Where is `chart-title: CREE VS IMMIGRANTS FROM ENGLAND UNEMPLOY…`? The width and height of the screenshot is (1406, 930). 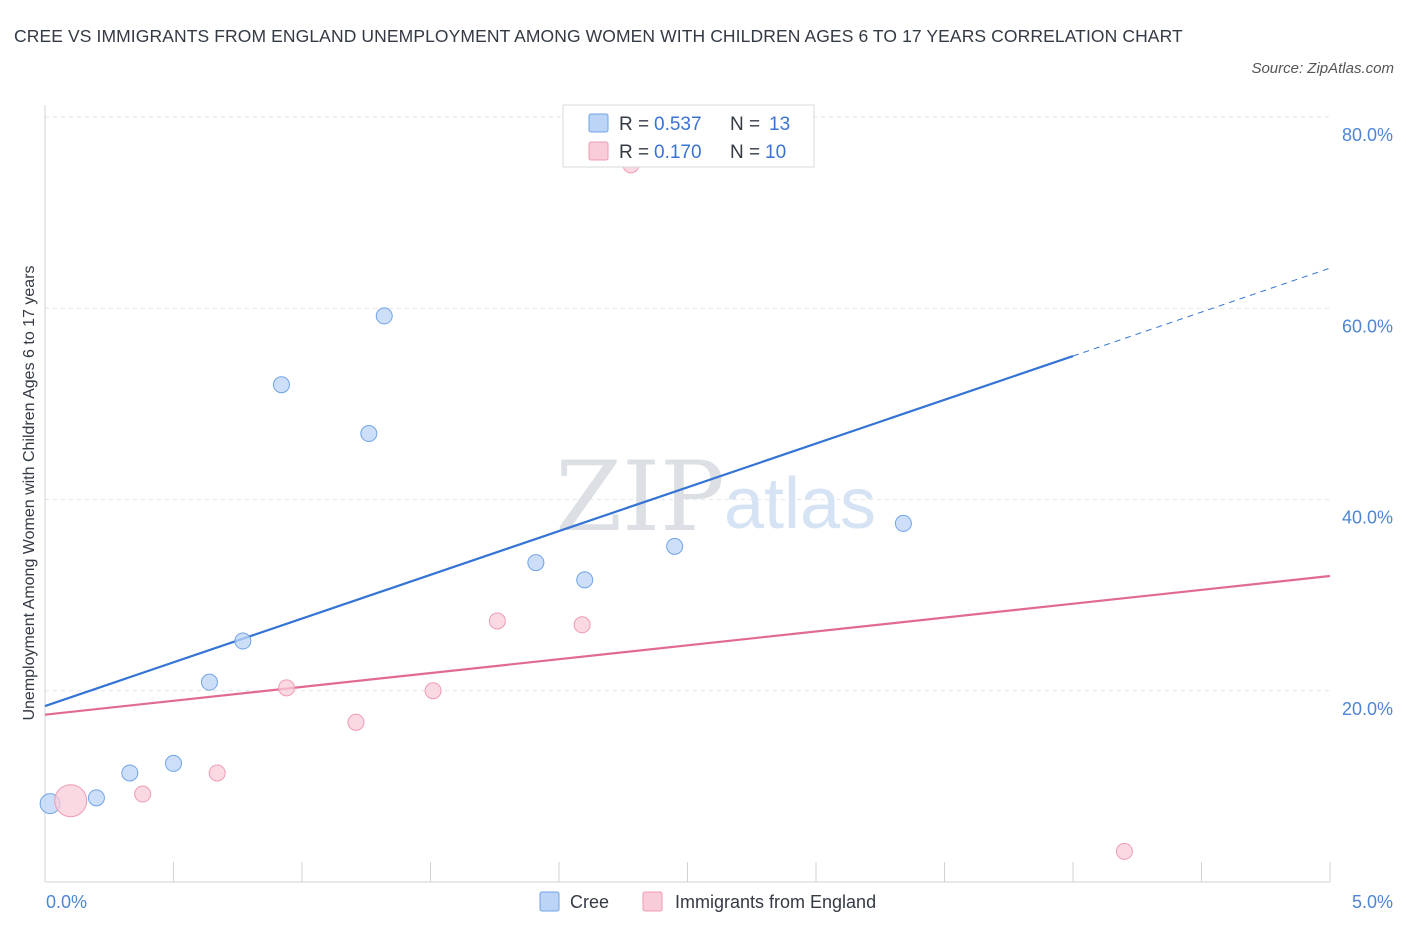 chart-title: CREE VS IMMIGRANTS FROM ENGLAND UNEMPLOY… is located at coordinates (598, 36).